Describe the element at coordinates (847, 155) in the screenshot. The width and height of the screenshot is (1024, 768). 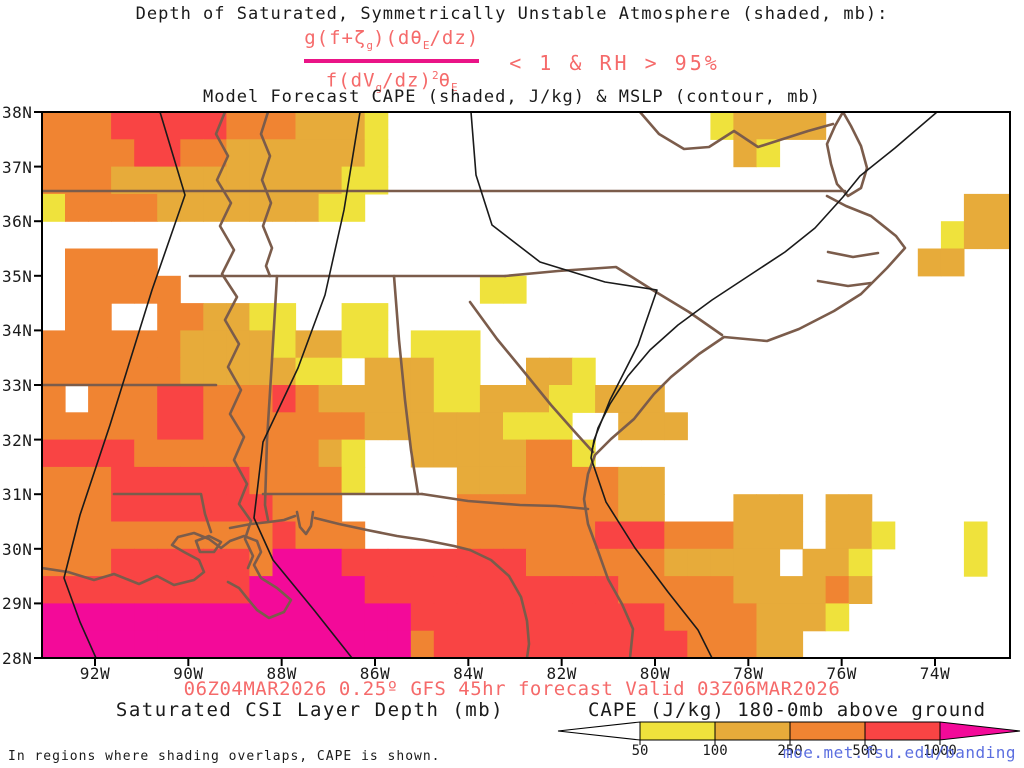
I see `border-chesapeake-delmarva` at that location.